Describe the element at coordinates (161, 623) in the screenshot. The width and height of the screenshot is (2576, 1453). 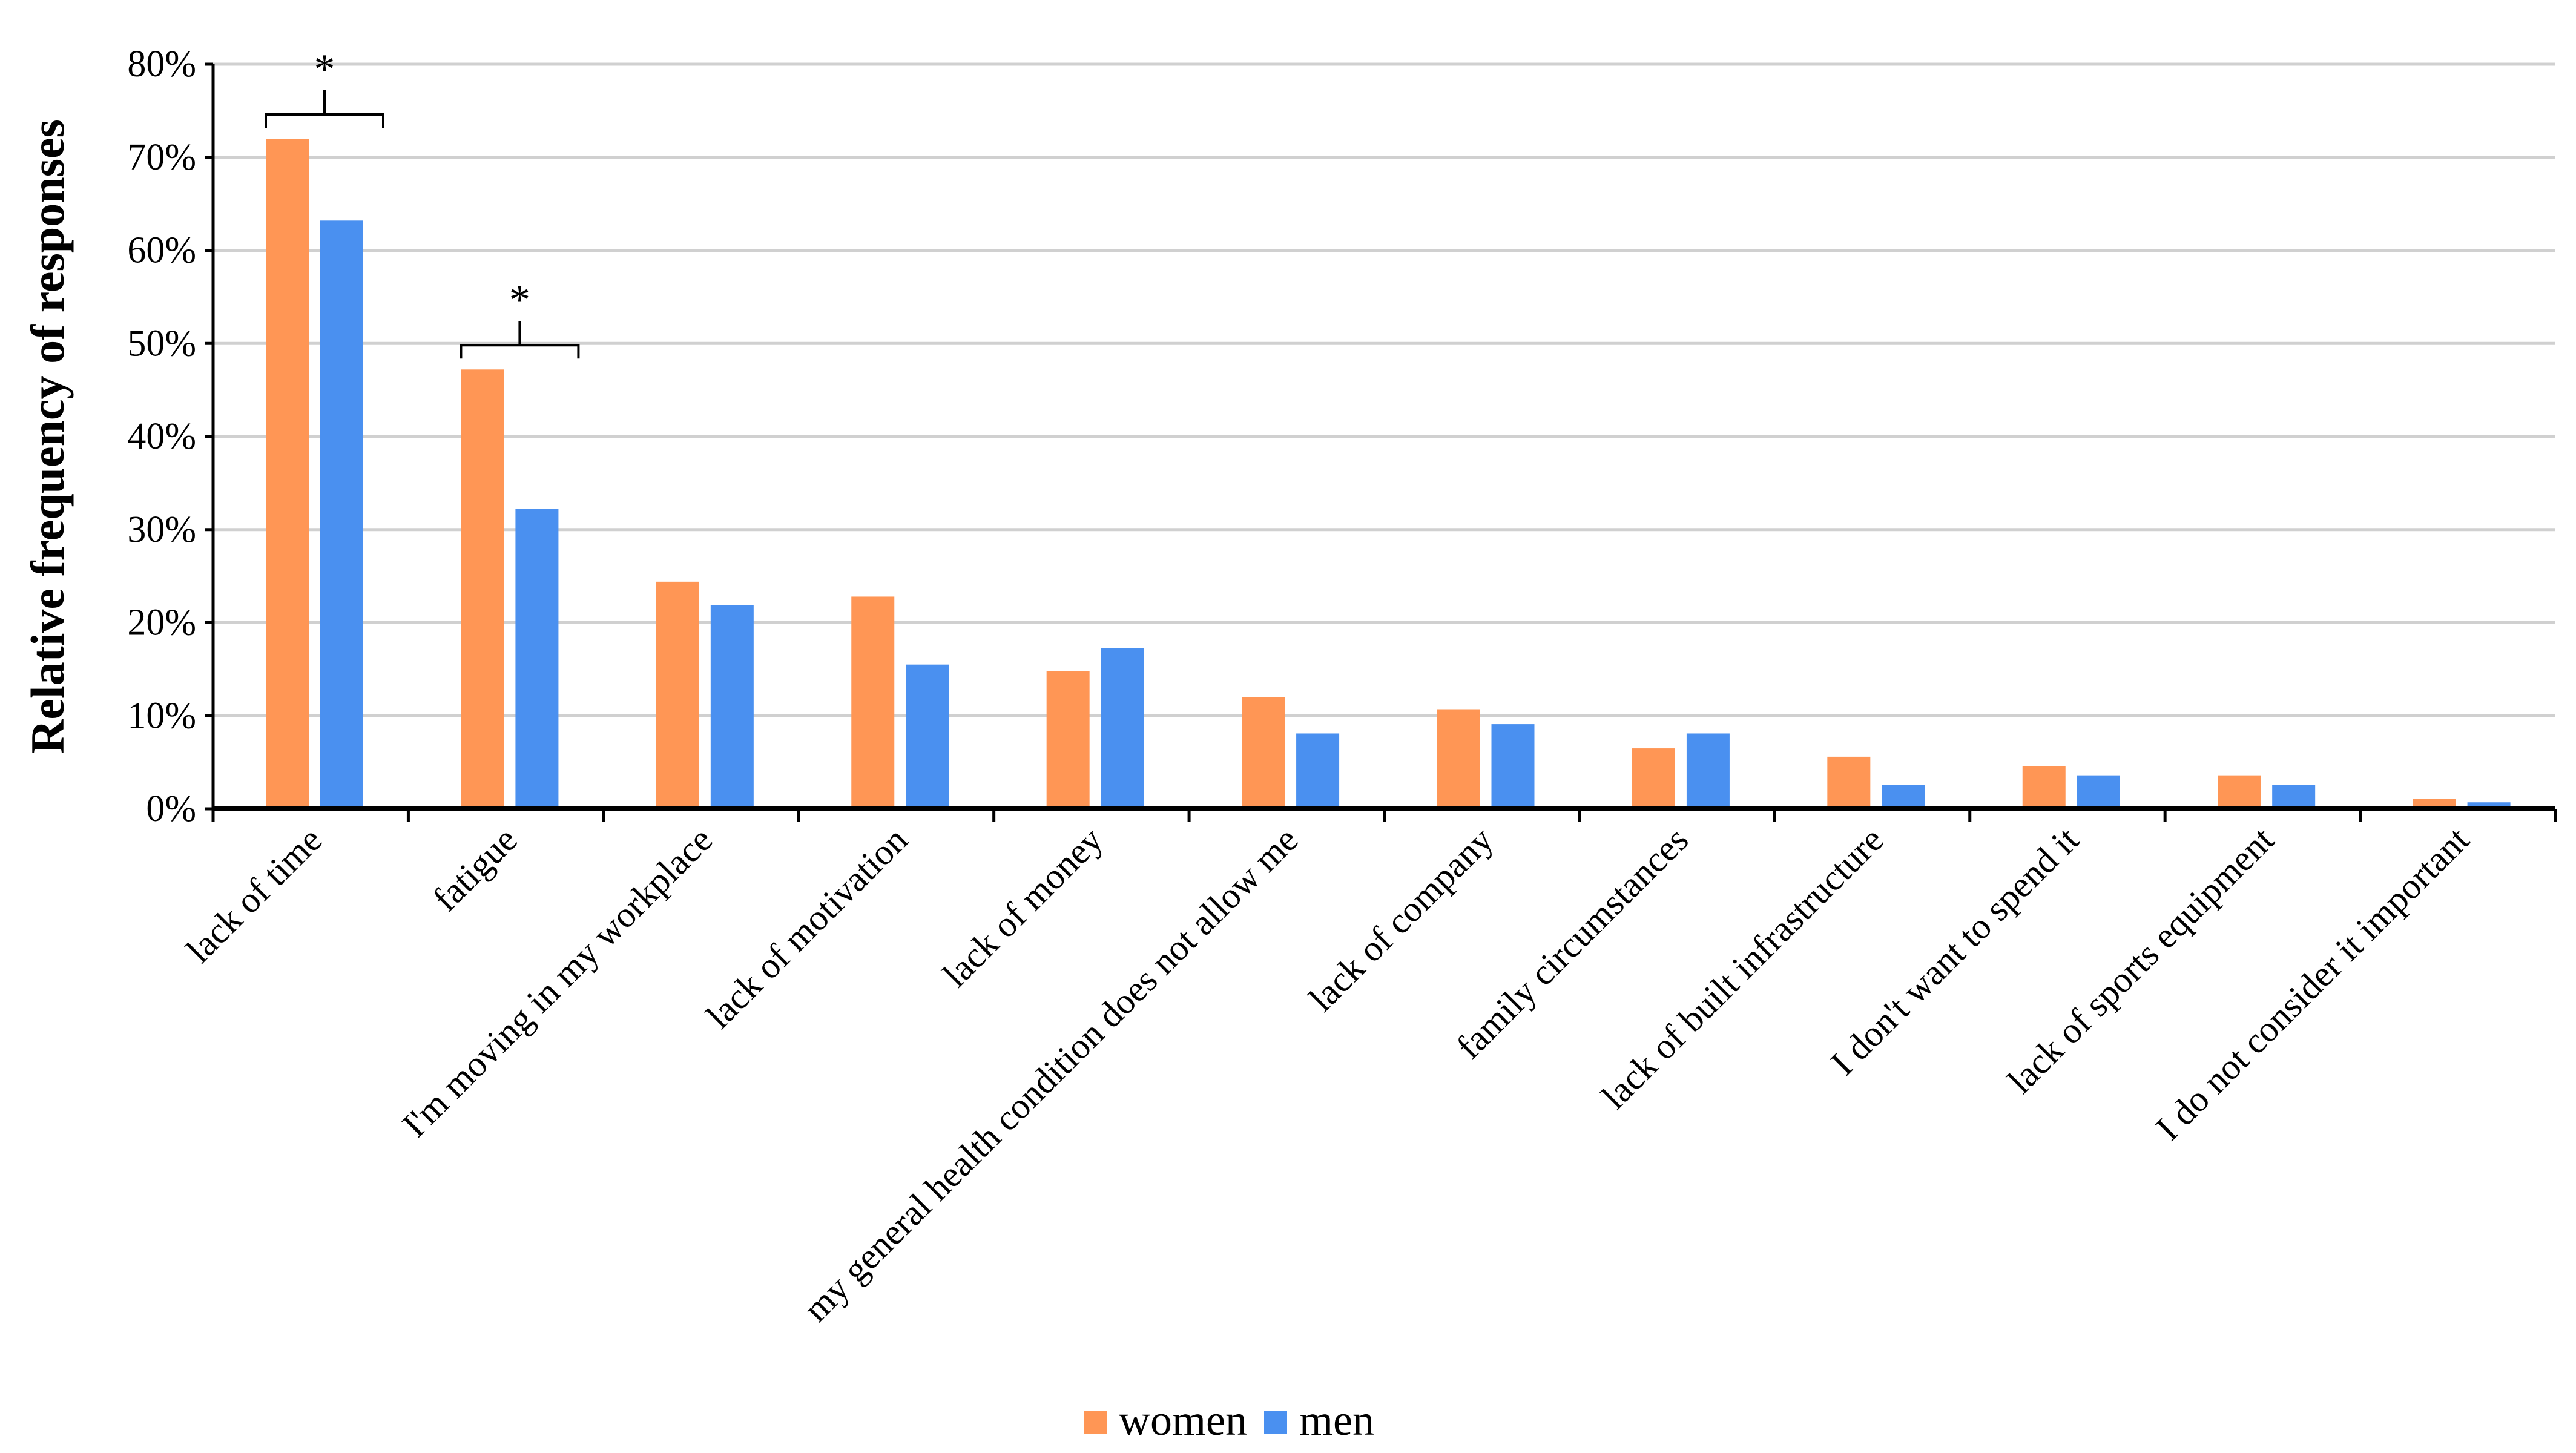
I see `y-tick-label: 20%` at that location.